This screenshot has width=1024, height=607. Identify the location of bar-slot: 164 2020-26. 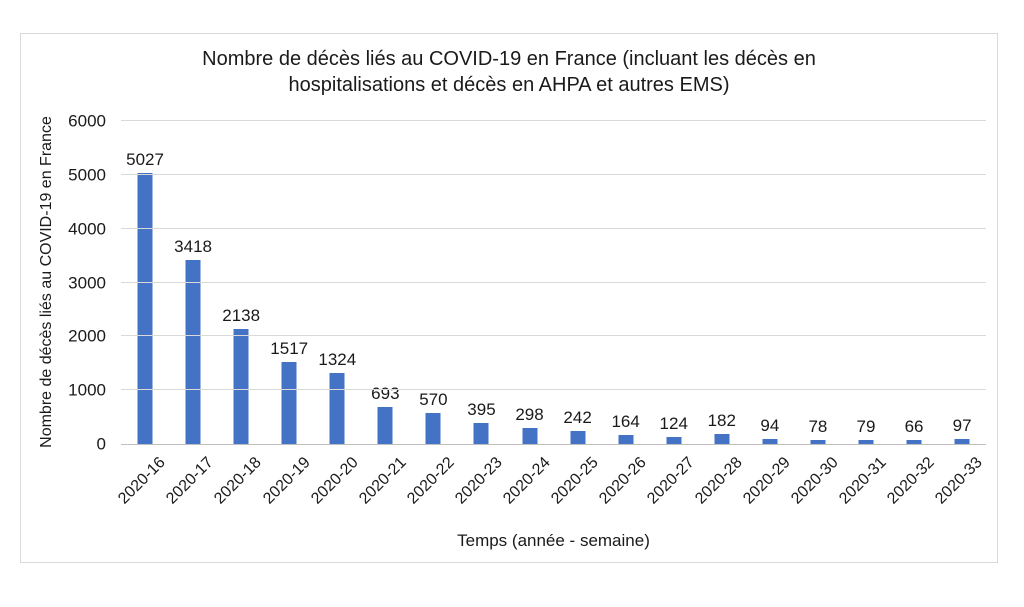
(623, 314).